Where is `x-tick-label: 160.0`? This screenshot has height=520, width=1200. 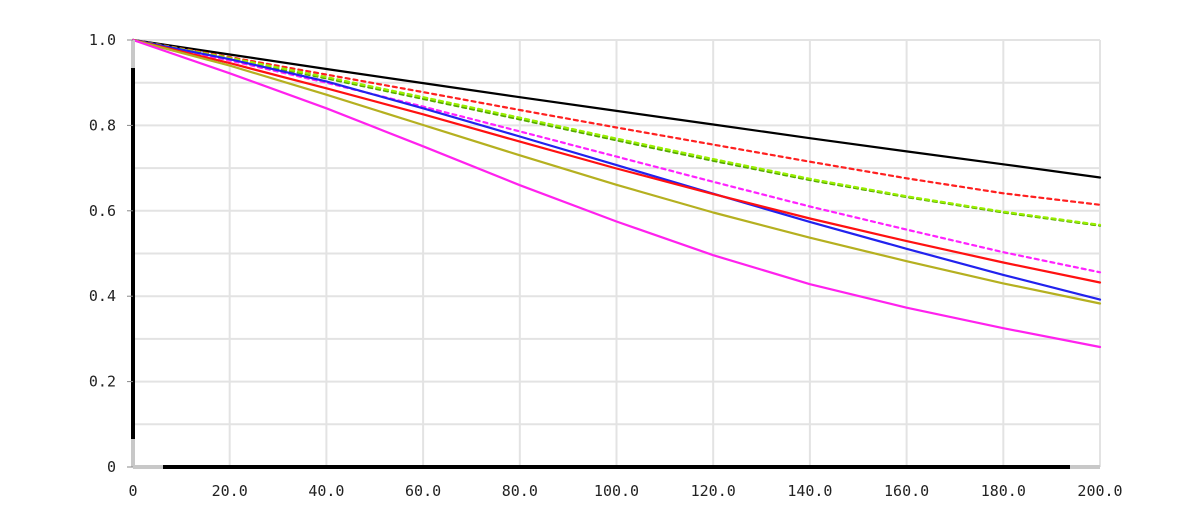 x-tick-label: 160.0 is located at coordinates (906, 491).